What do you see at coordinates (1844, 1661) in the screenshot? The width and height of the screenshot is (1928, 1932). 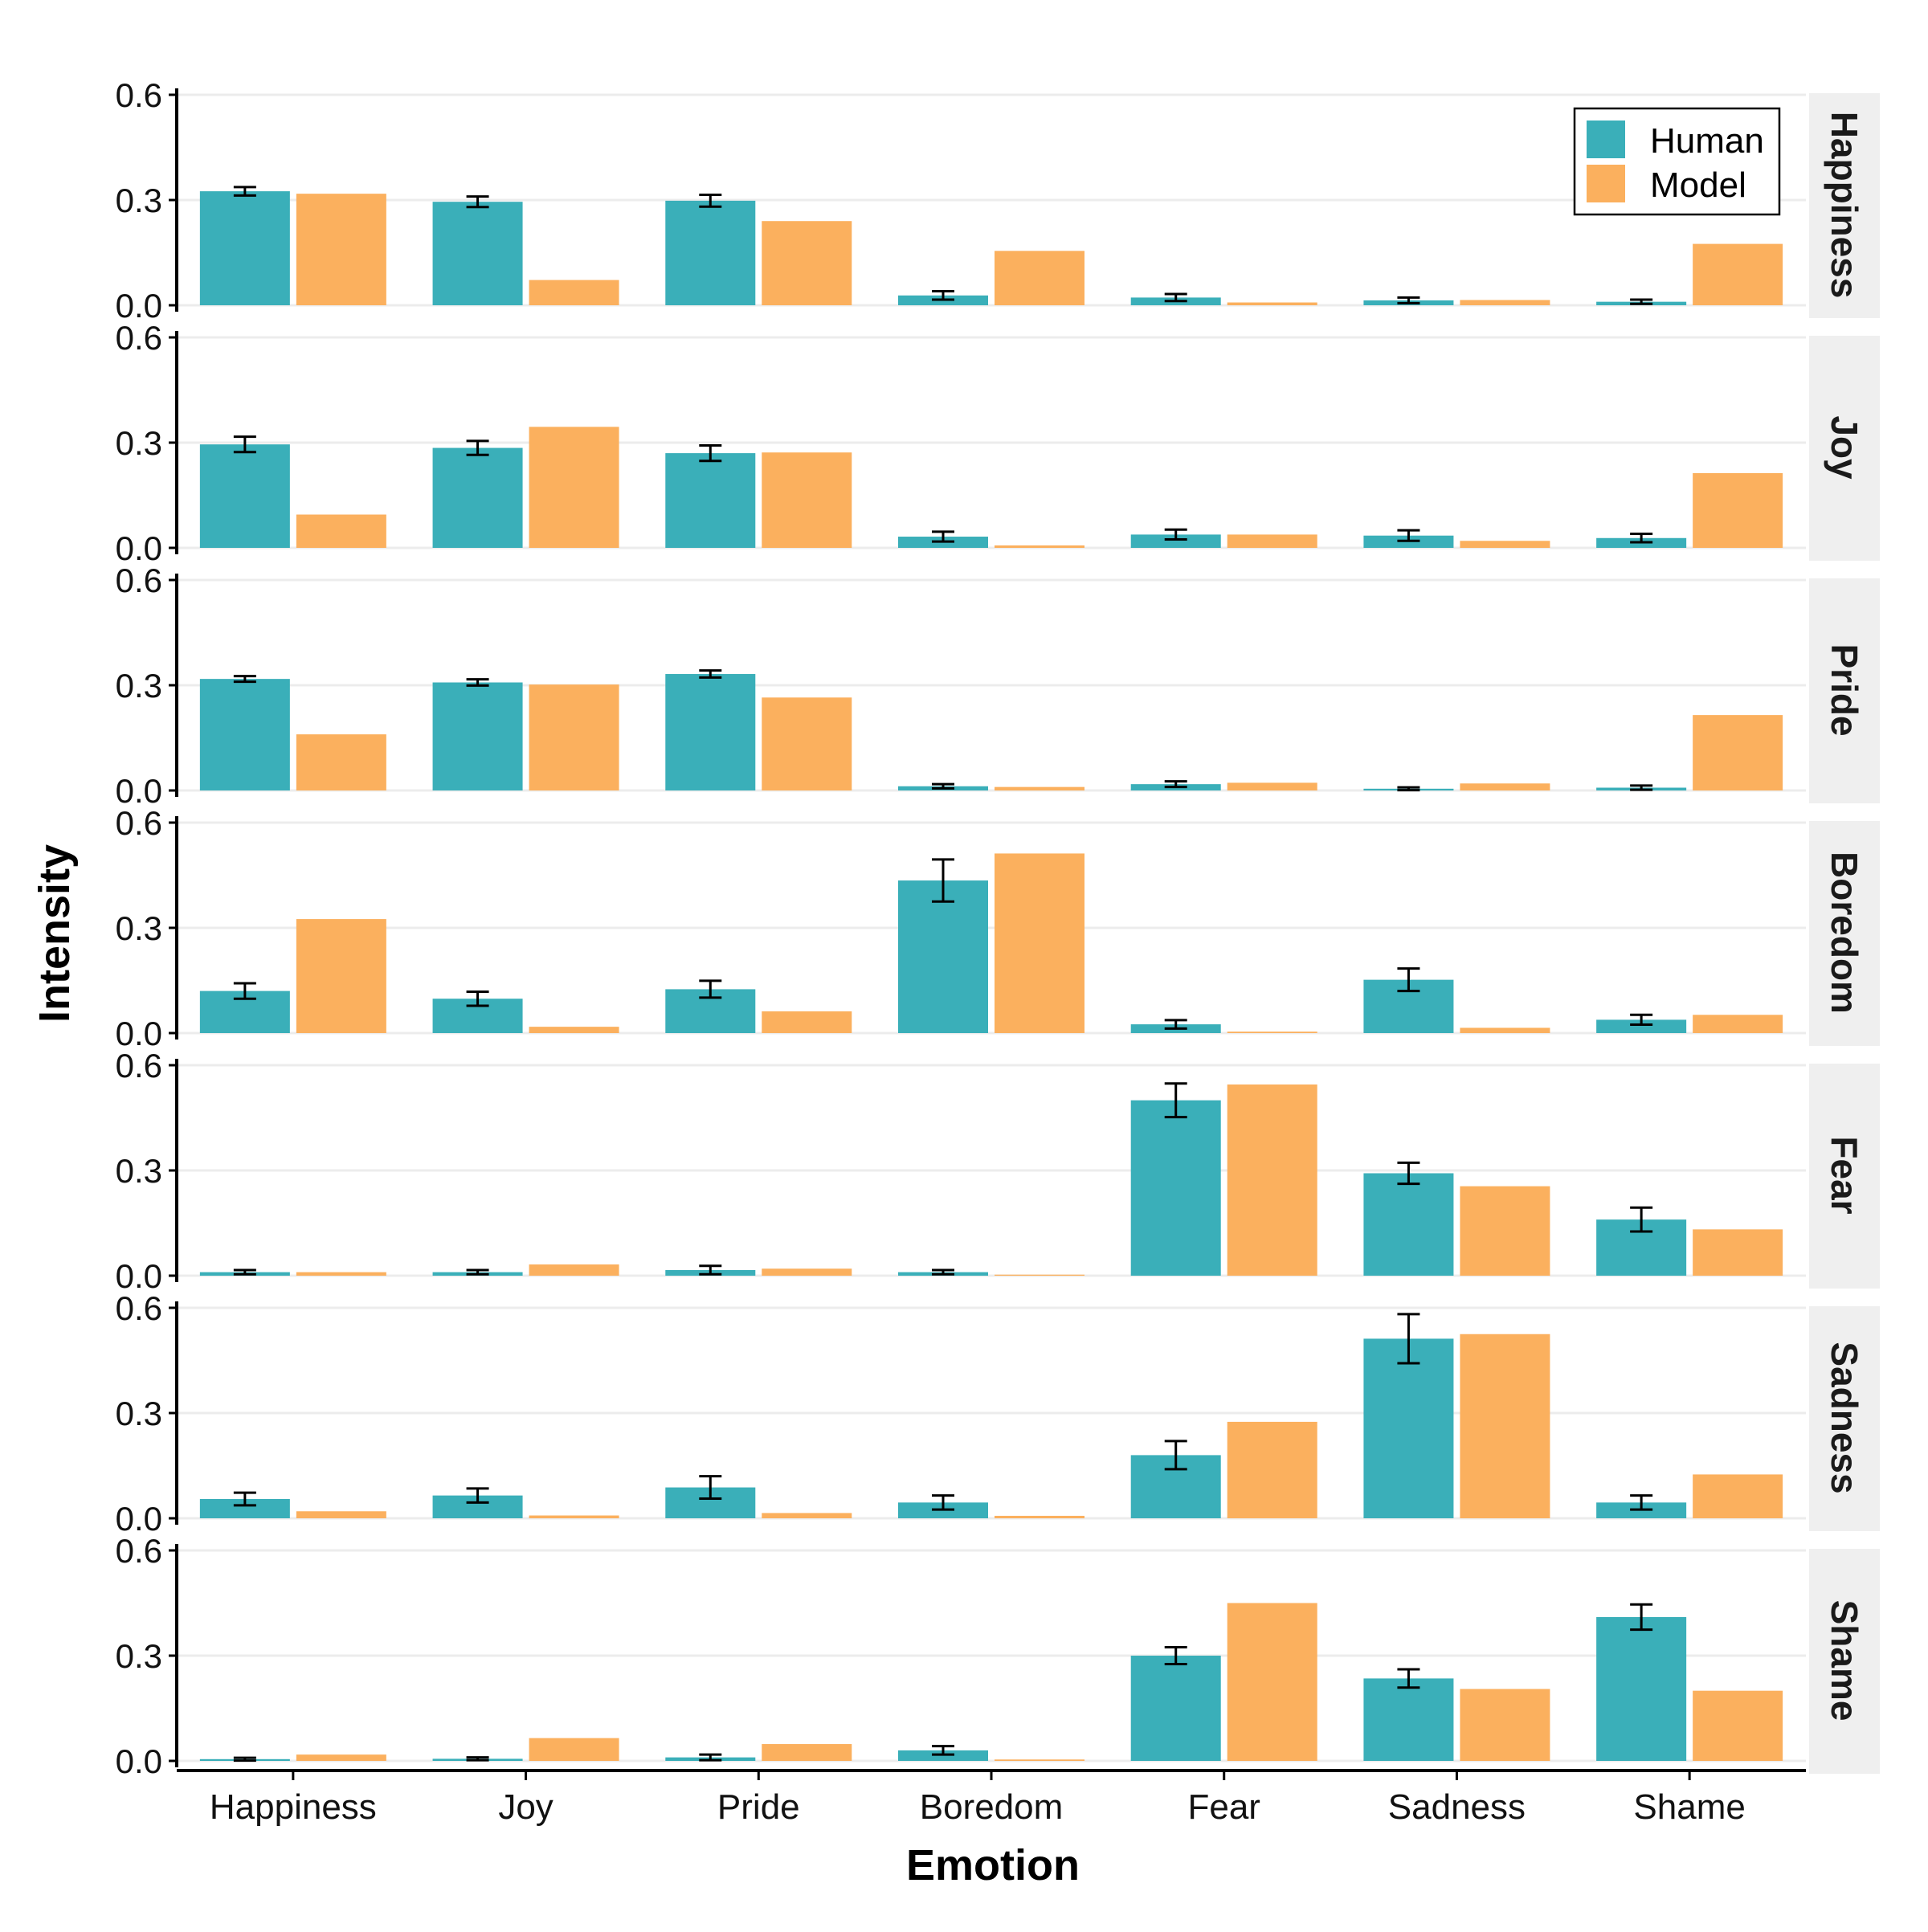 I see `facet-label: Shame` at bounding box center [1844, 1661].